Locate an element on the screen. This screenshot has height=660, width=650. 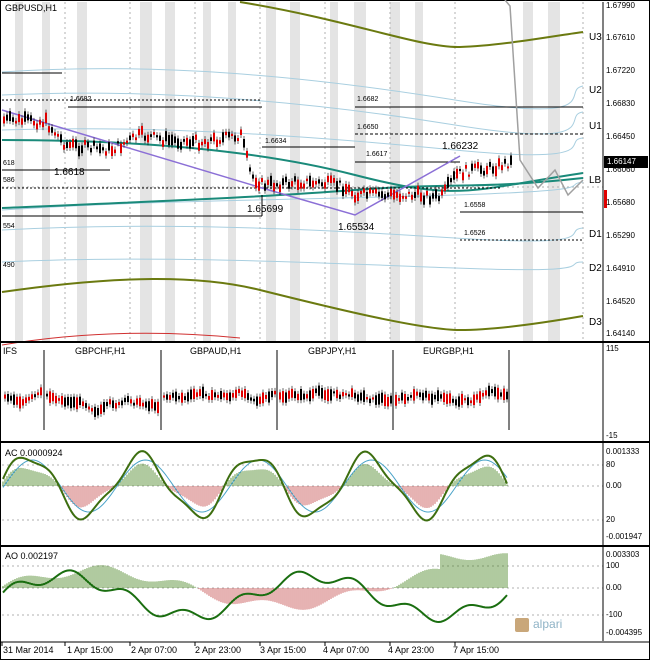
ao-panel is located at coordinates (303, 594).